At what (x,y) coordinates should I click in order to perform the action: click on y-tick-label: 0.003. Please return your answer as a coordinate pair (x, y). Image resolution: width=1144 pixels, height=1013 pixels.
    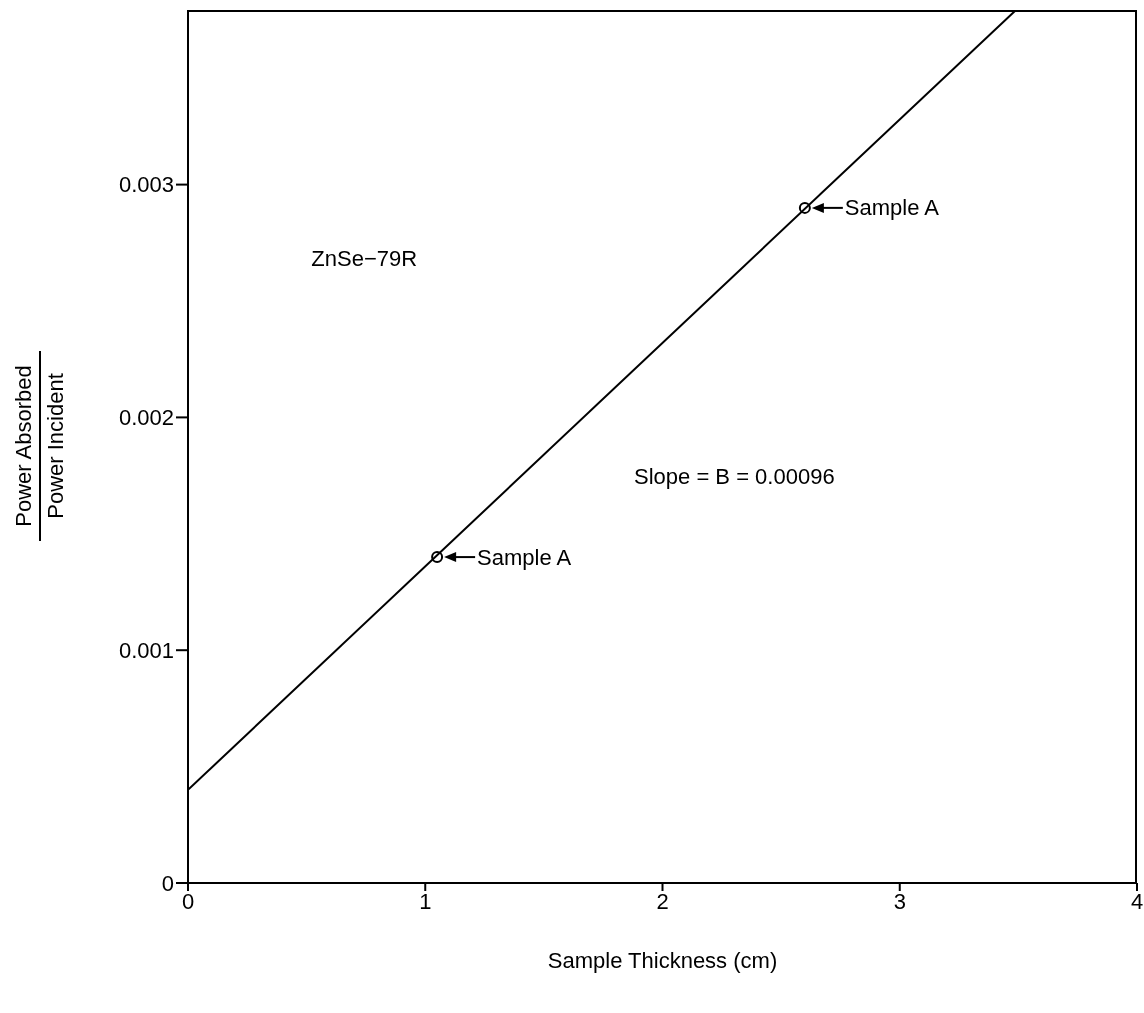
    Looking at the image, I should click on (146, 185).